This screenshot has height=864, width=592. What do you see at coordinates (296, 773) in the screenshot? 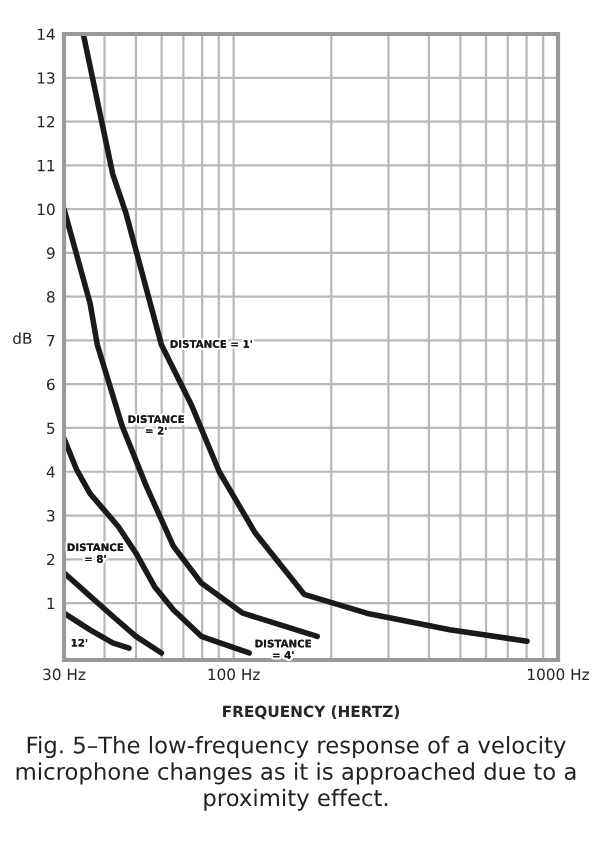
I see `caption: Fig. 5–The low-frequency response of a velocity microphone changes as it is approached due to a proximity effect.` at bounding box center [296, 773].